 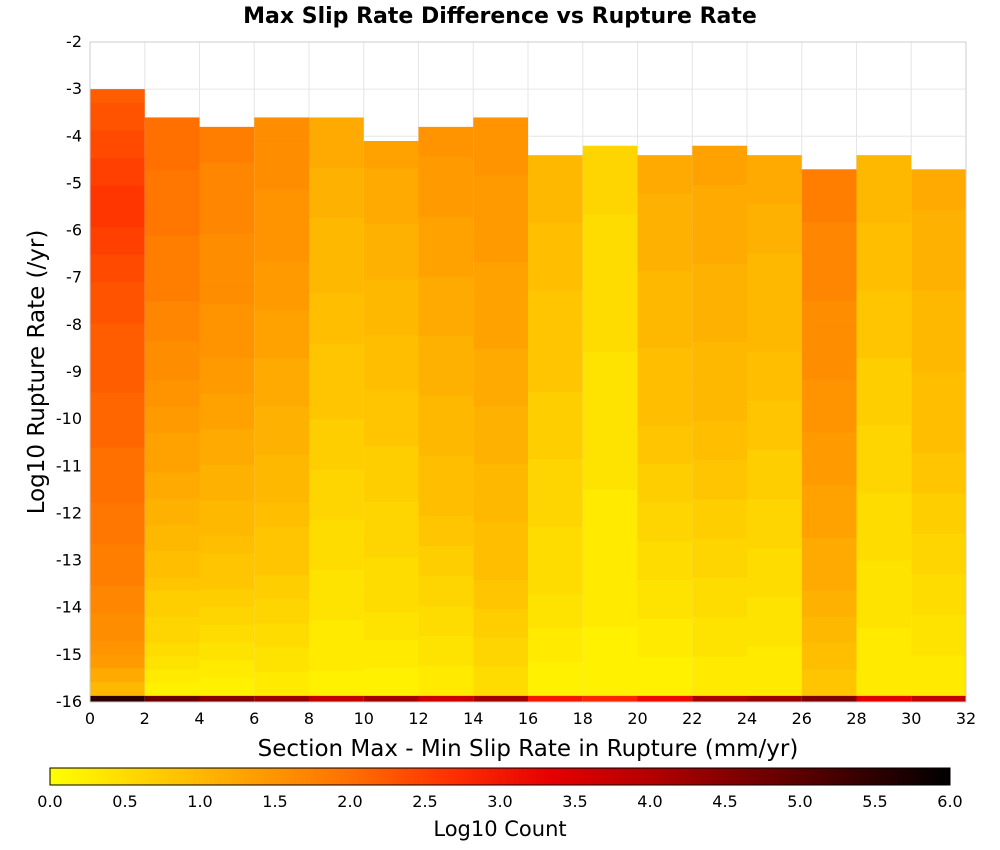 I want to click on colorbar-tick-label: 3.0, so click(x=499, y=801).